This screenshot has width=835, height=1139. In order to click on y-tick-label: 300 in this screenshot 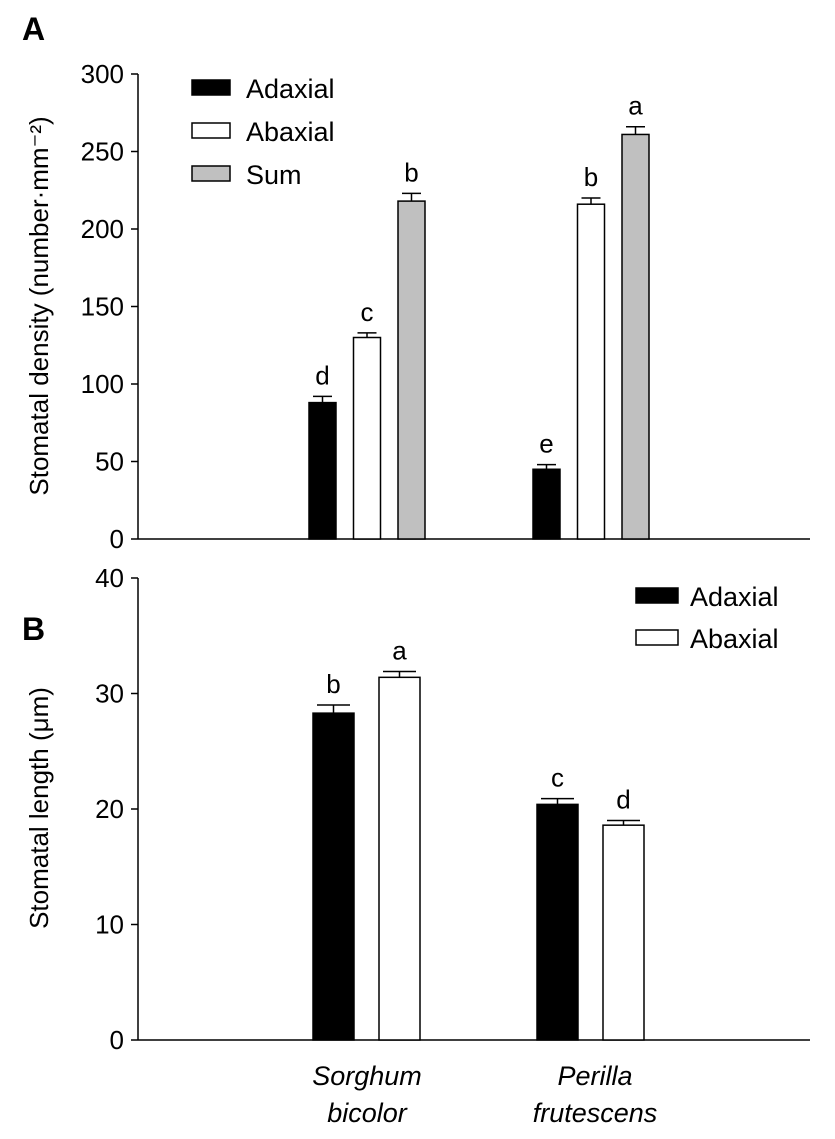, I will do `click(102, 74)`.